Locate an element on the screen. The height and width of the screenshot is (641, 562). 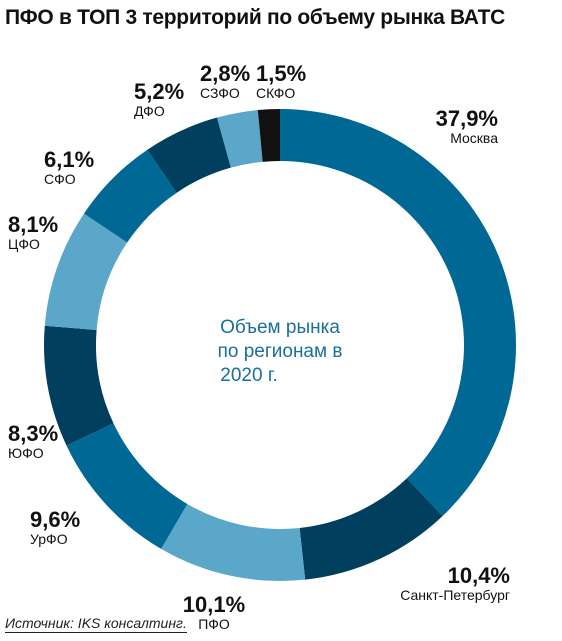
category-label-skfo: СКФО is located at coordinates (275, 93).